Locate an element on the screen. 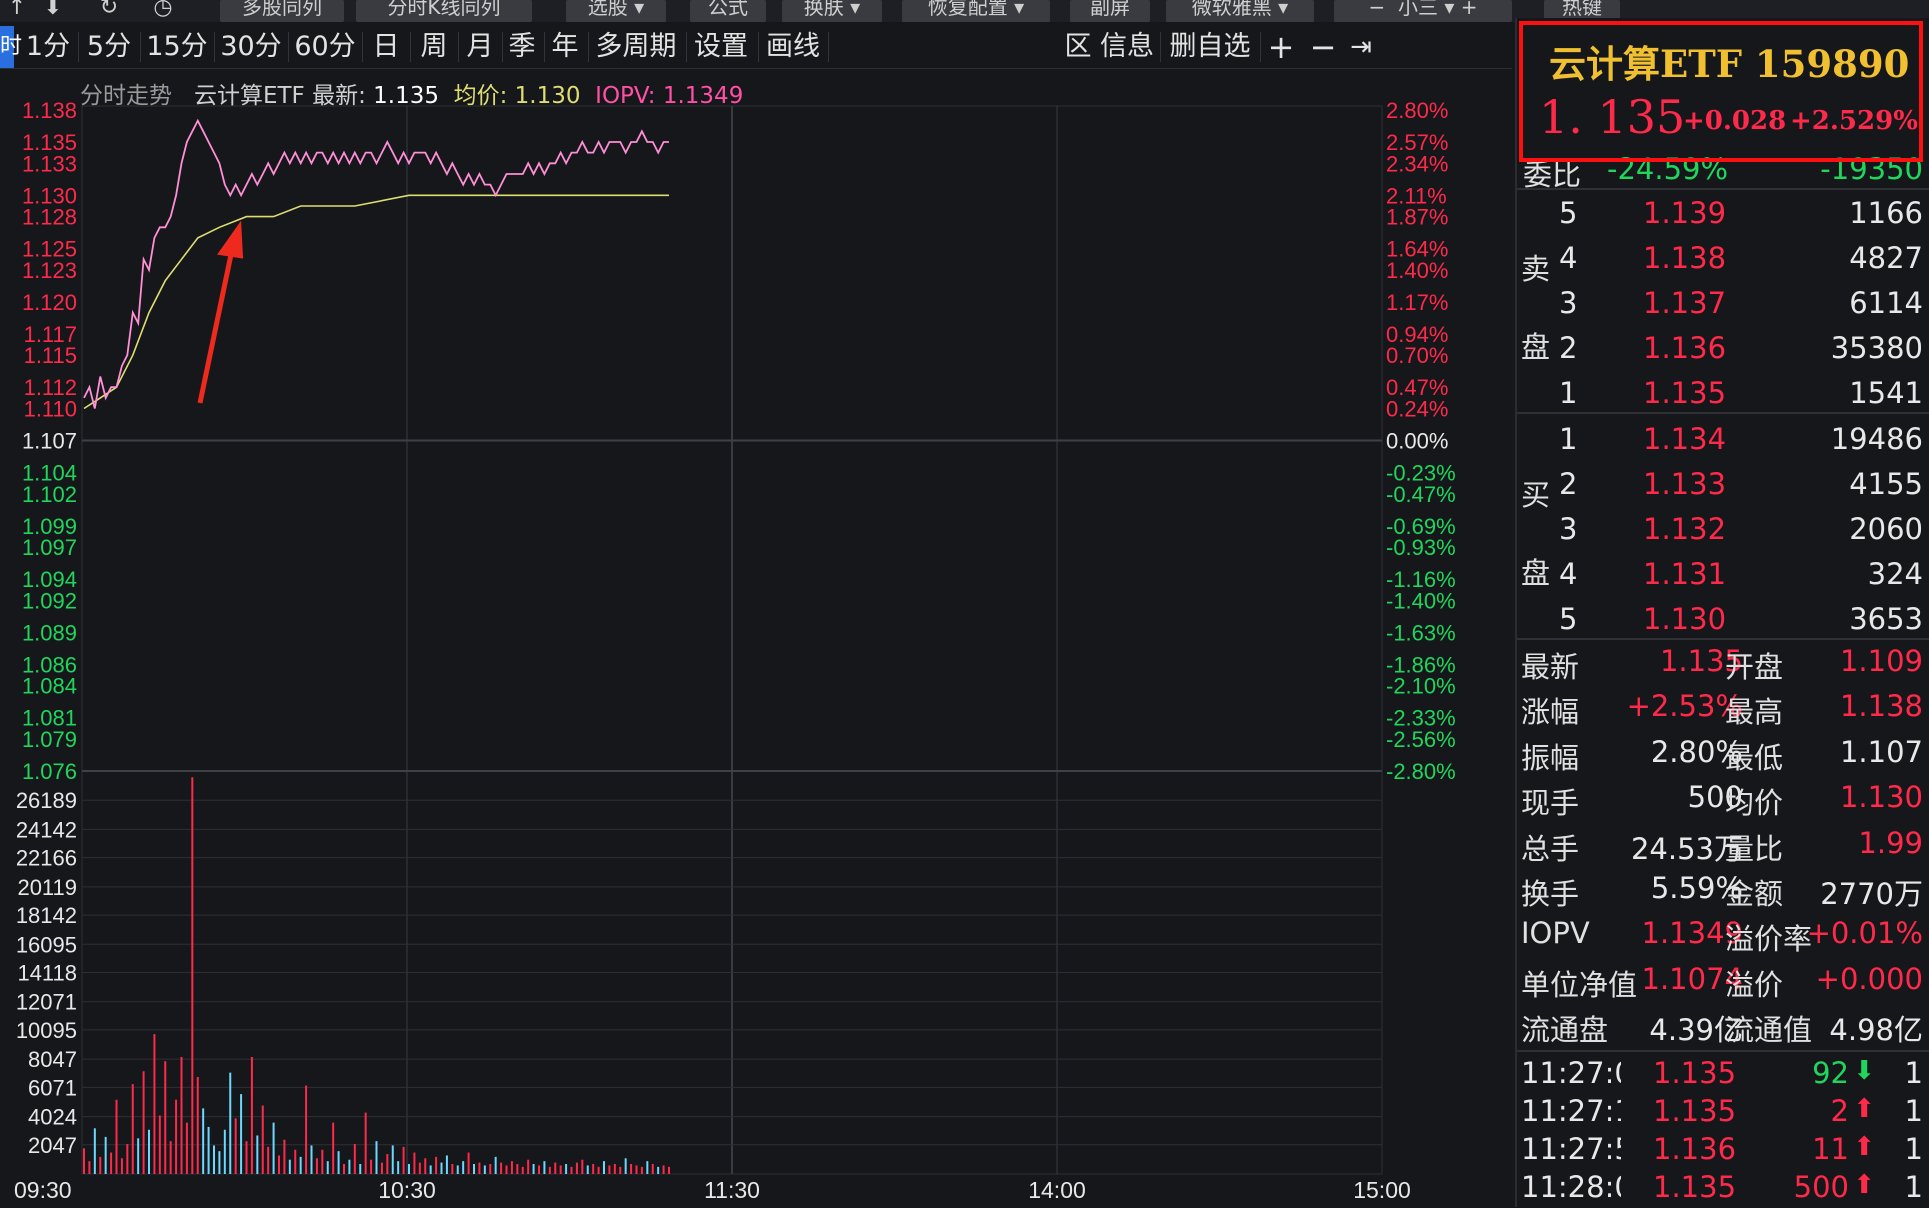  percent-tick-label: -0.69% is located at coordinates (1421, 526).